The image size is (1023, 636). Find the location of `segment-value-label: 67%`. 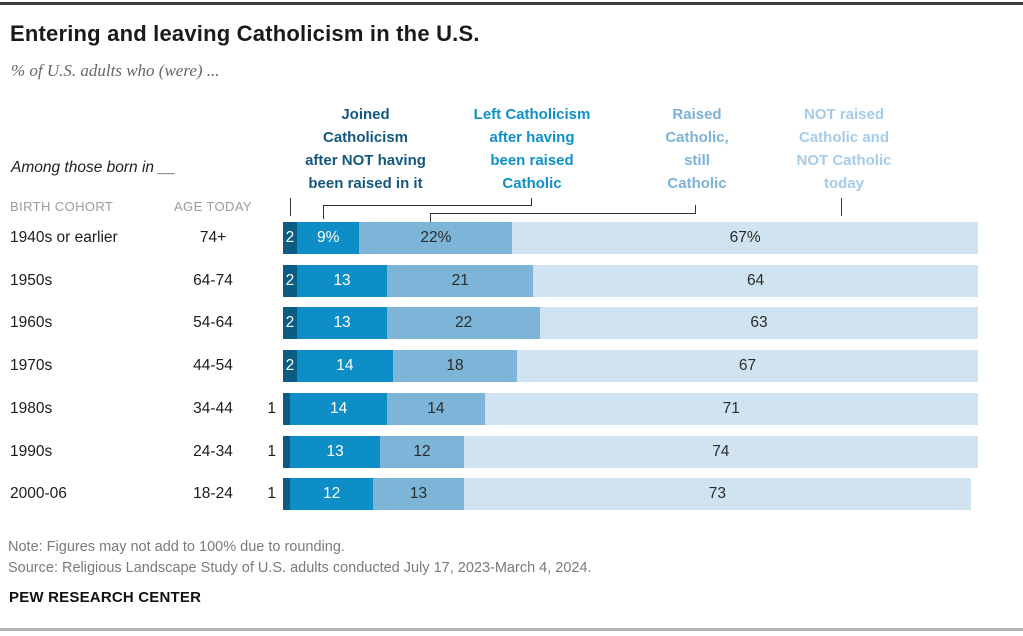

segment-value-label: 67% is located at coordinates (745, 237).